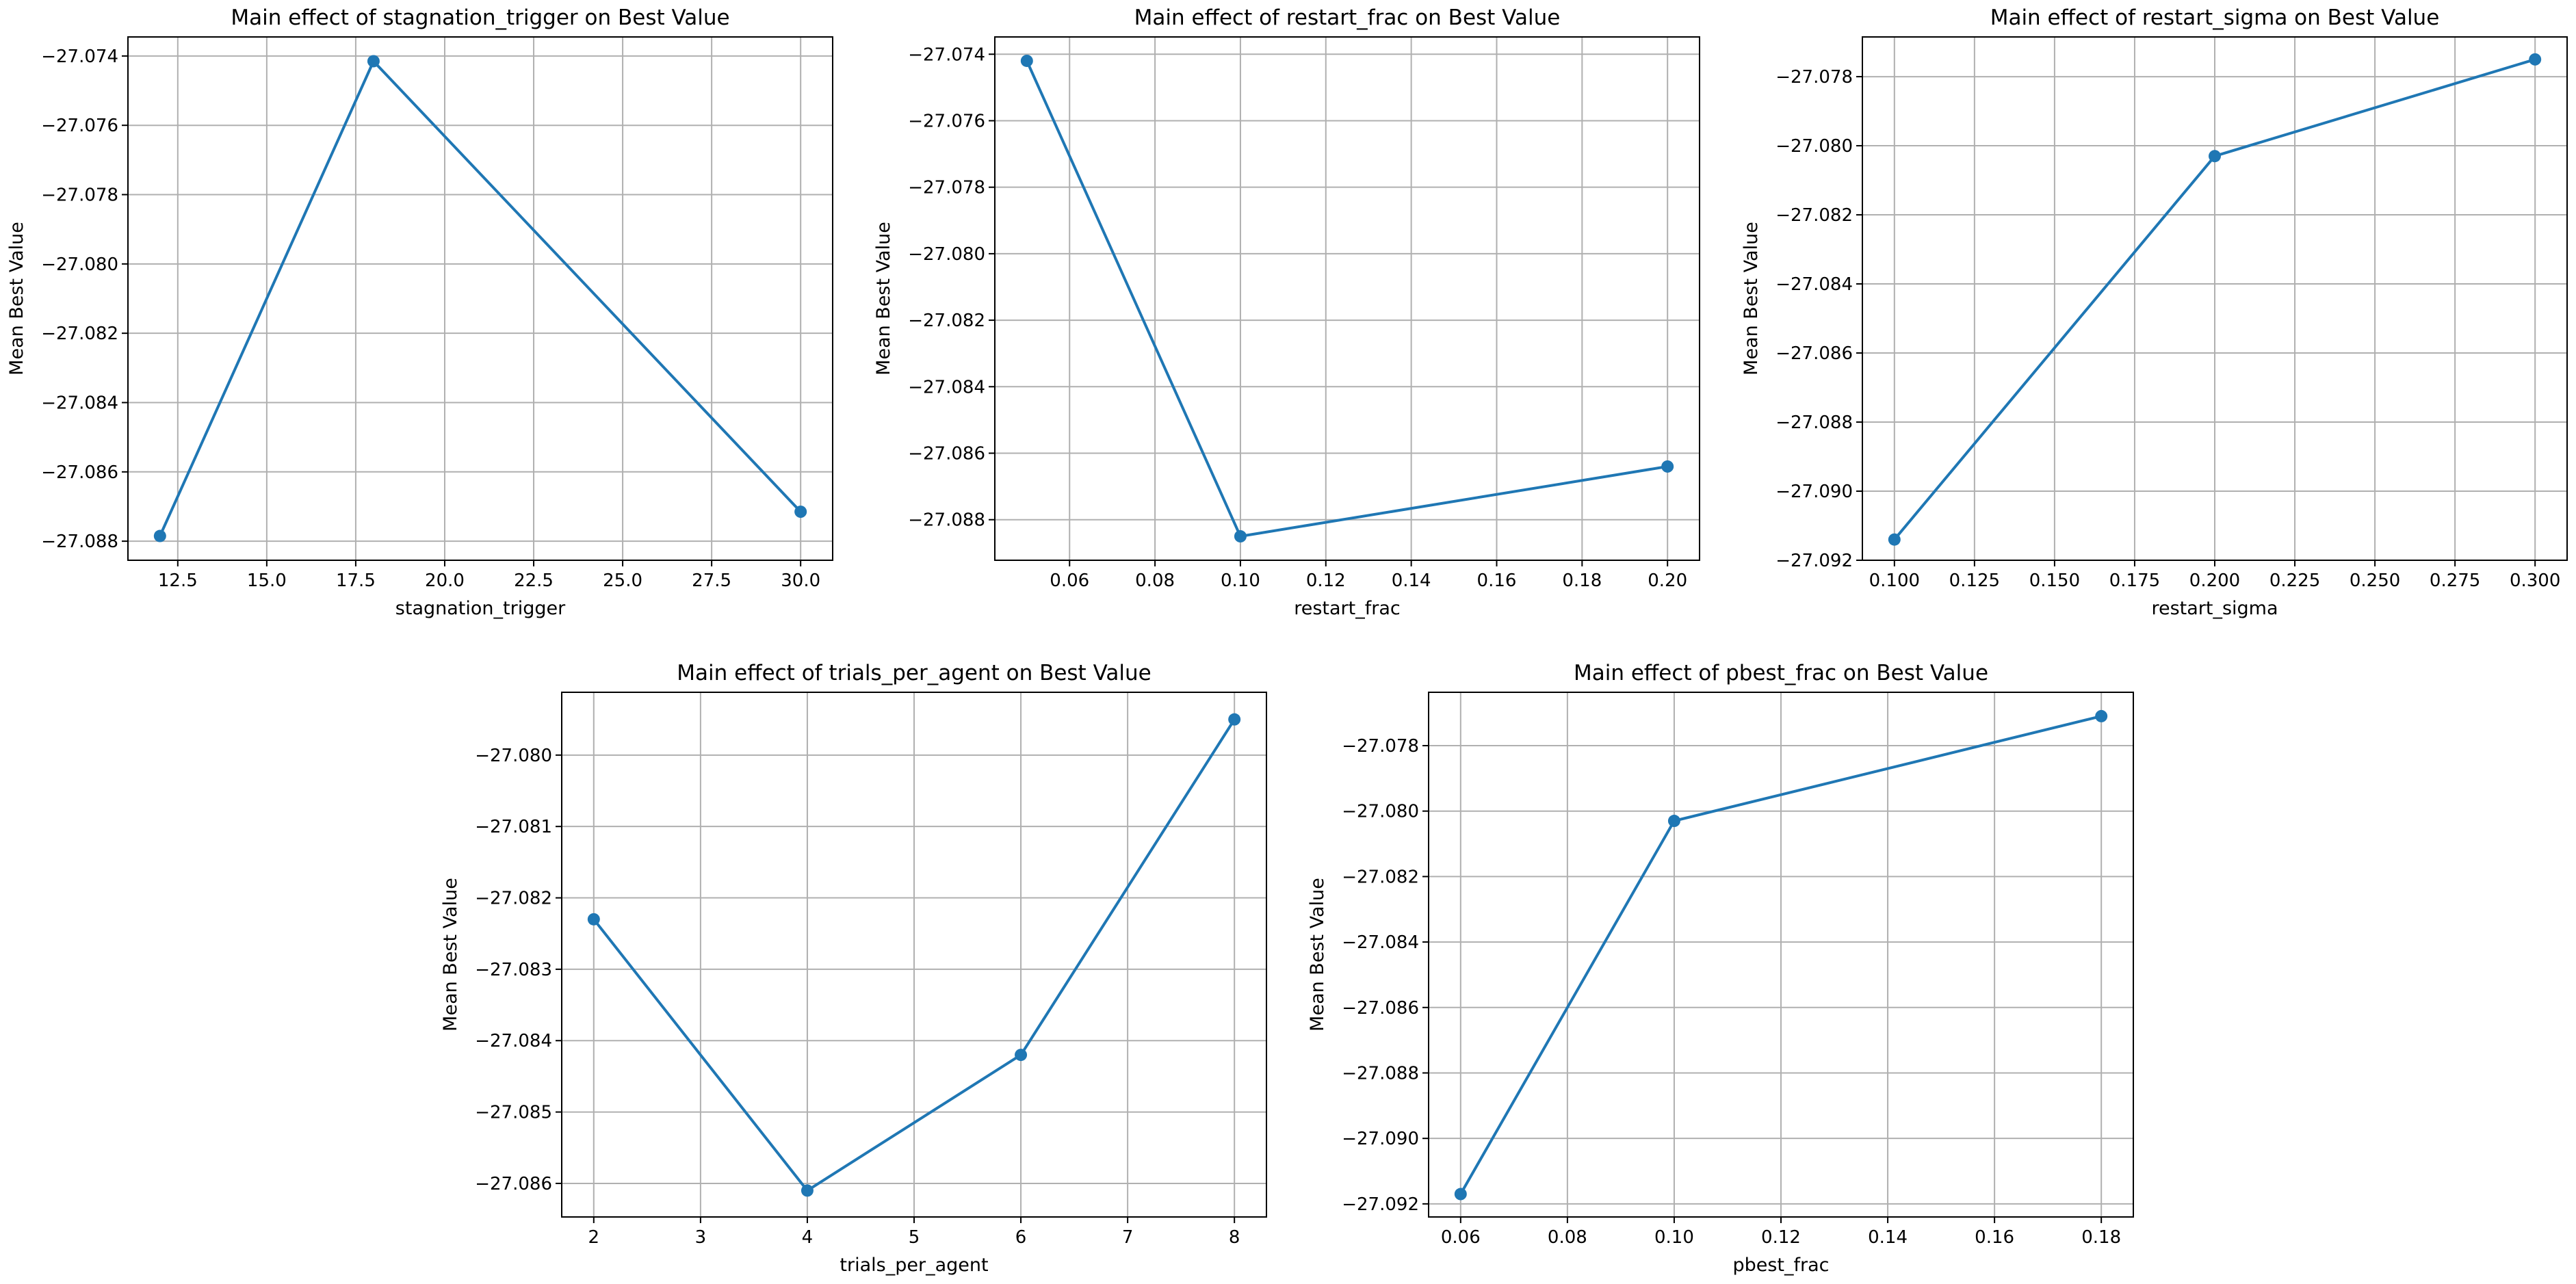  What do you see at coordinates (2294, 581) in the screenshot?
I see `x-tick-label: 0.225` at bounding box center [2294, 581].